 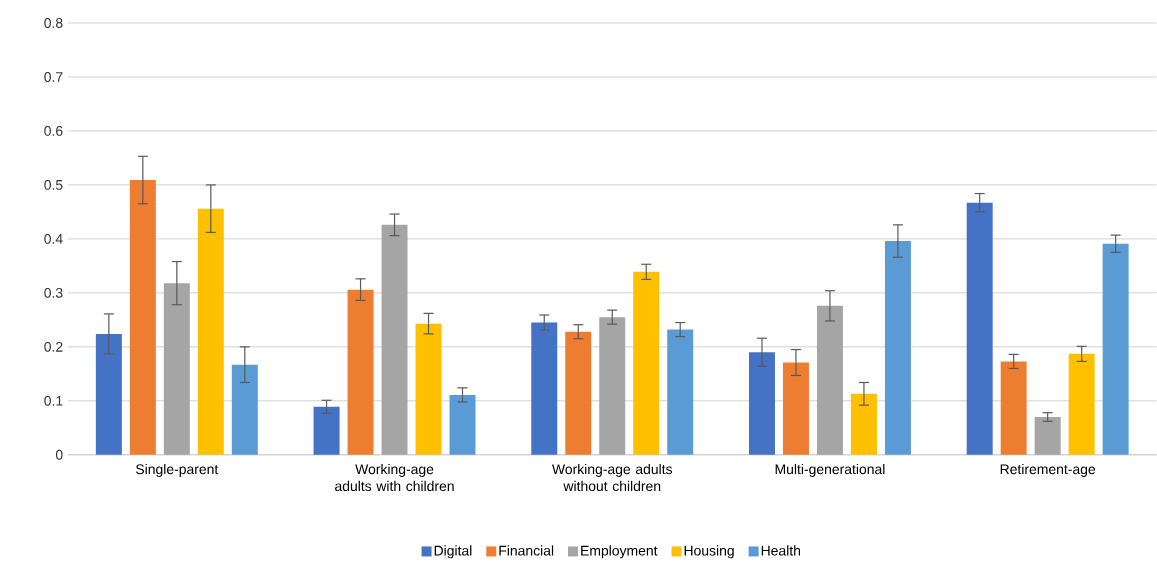 What do you see at coordinates (53, 131) in the screenshot?
I see `y-tick-label: 0.6` at bounding box center [53, 131].